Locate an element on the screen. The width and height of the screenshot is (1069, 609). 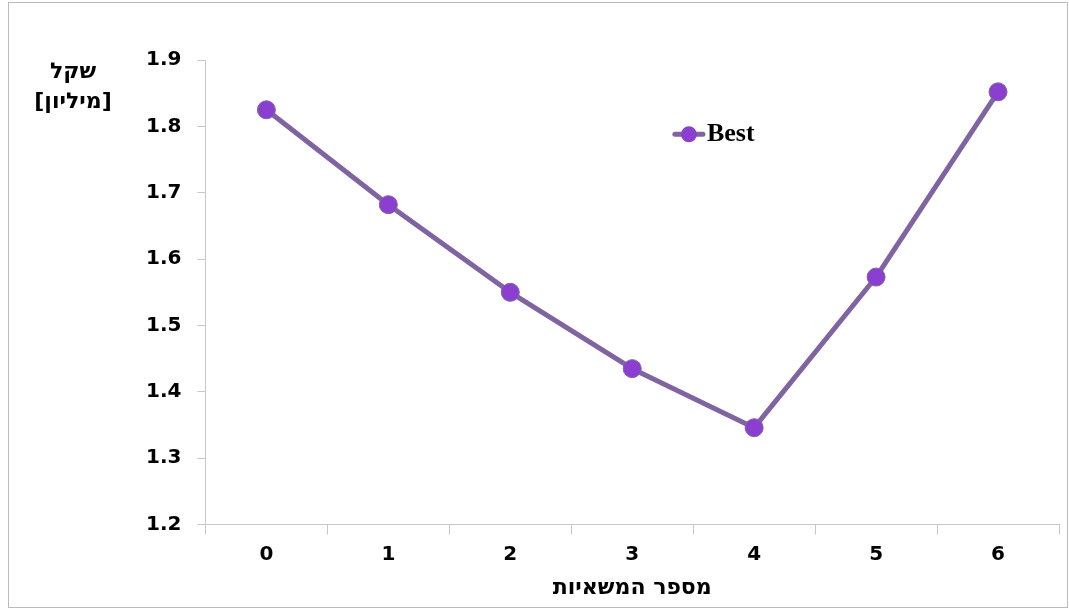
x-tick-label: 6 is located at coordinates (998, 552).